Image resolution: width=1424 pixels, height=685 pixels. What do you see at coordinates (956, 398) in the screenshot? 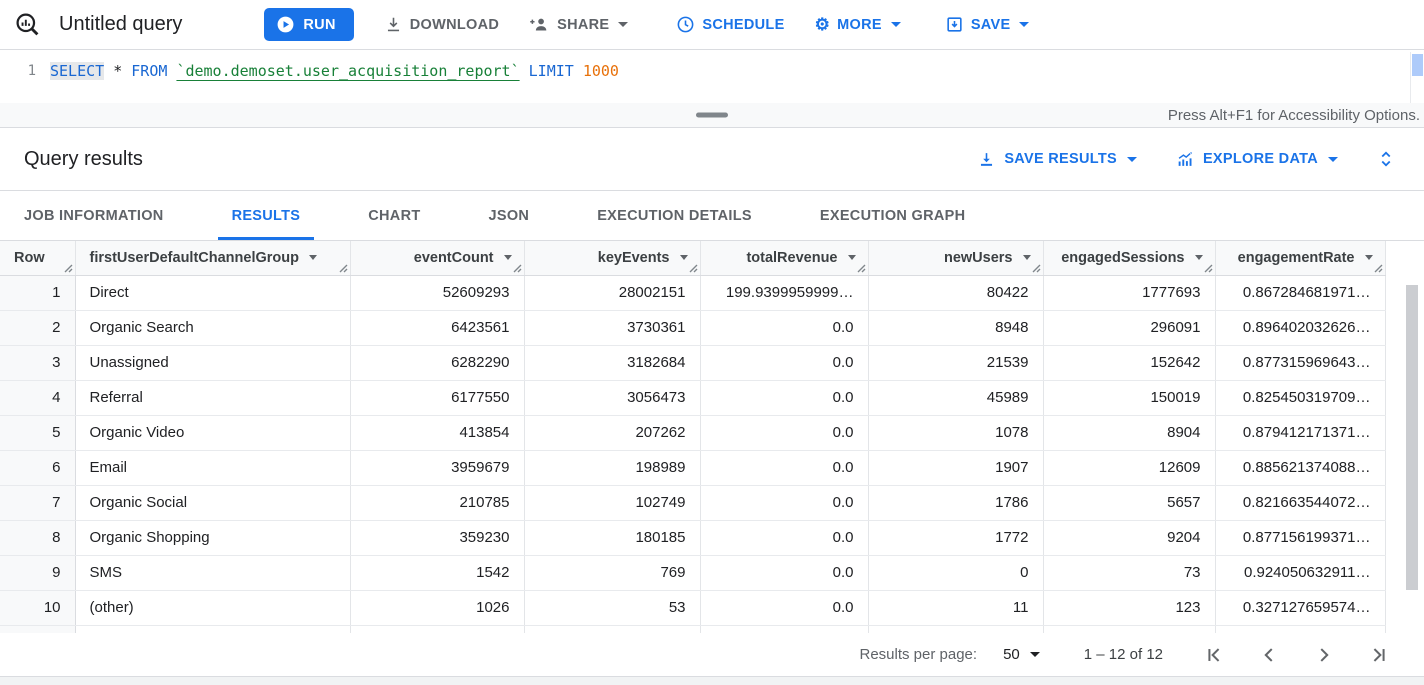
I see `cell: 45989` at bounding box center [956, 398].